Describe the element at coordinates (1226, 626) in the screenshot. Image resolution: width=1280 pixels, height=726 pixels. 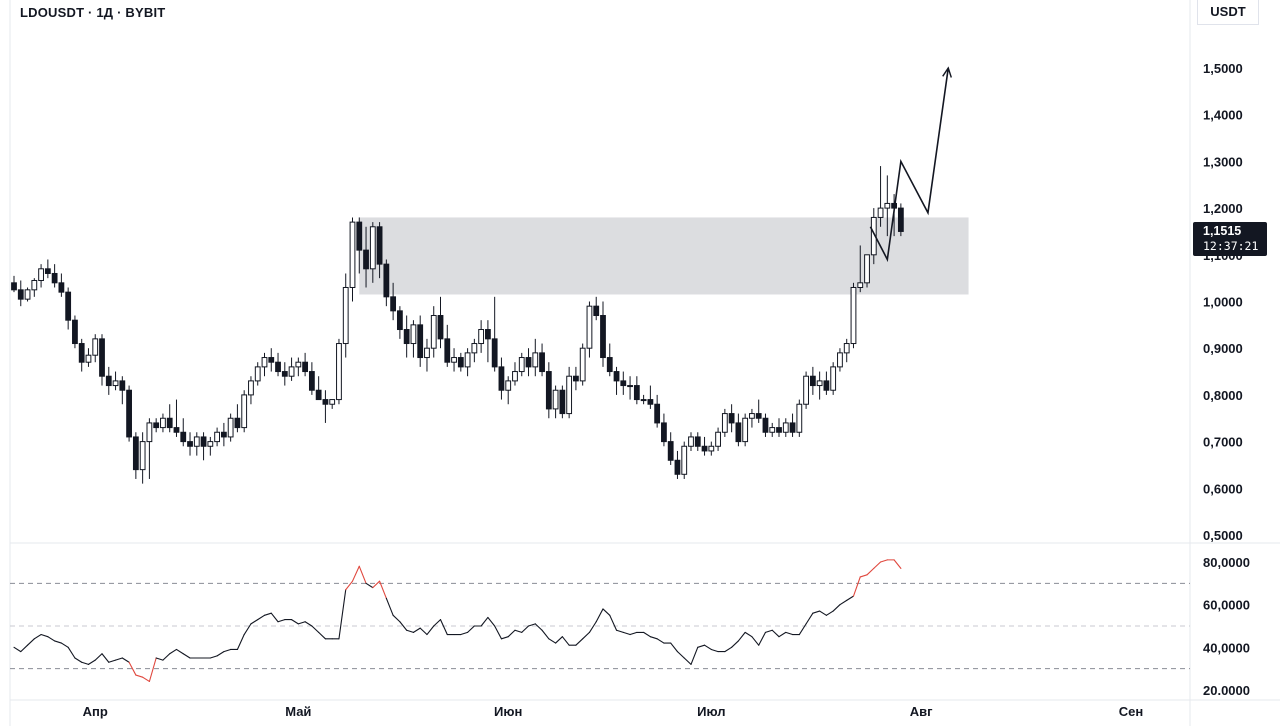
I see `oscillator-axis: 80,0000 60,0000 40,0000 20.0000` at that location.